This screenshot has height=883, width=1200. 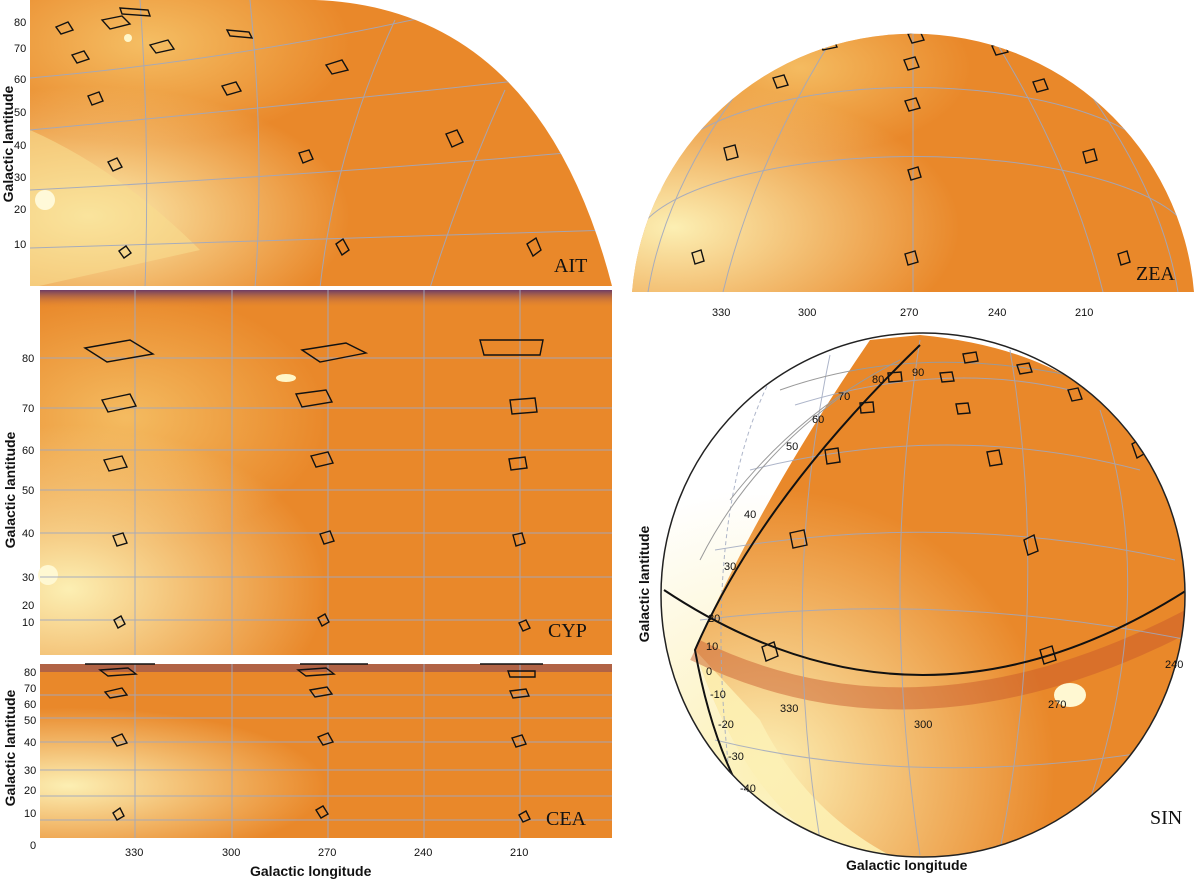 I want to click on cea-lon-tick: 300, so click(x=231, y=853).